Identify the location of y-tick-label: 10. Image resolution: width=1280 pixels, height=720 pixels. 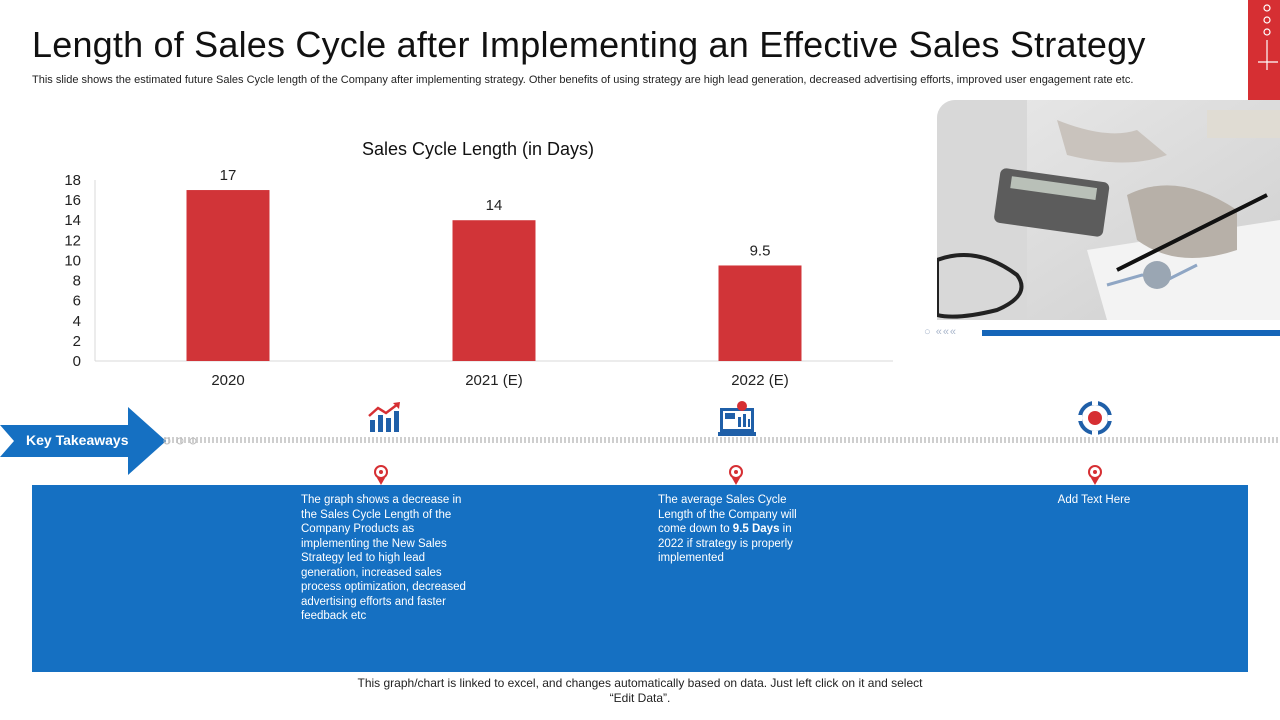
(72, 260).